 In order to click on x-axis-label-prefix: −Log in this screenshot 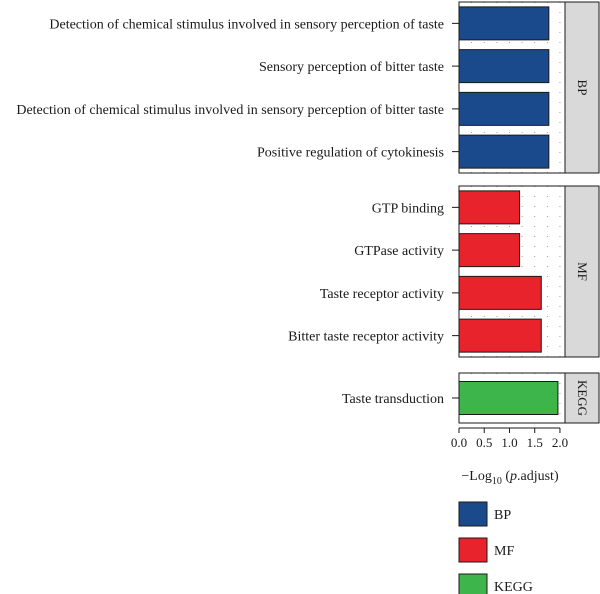, I will do `click(476, 476)`.